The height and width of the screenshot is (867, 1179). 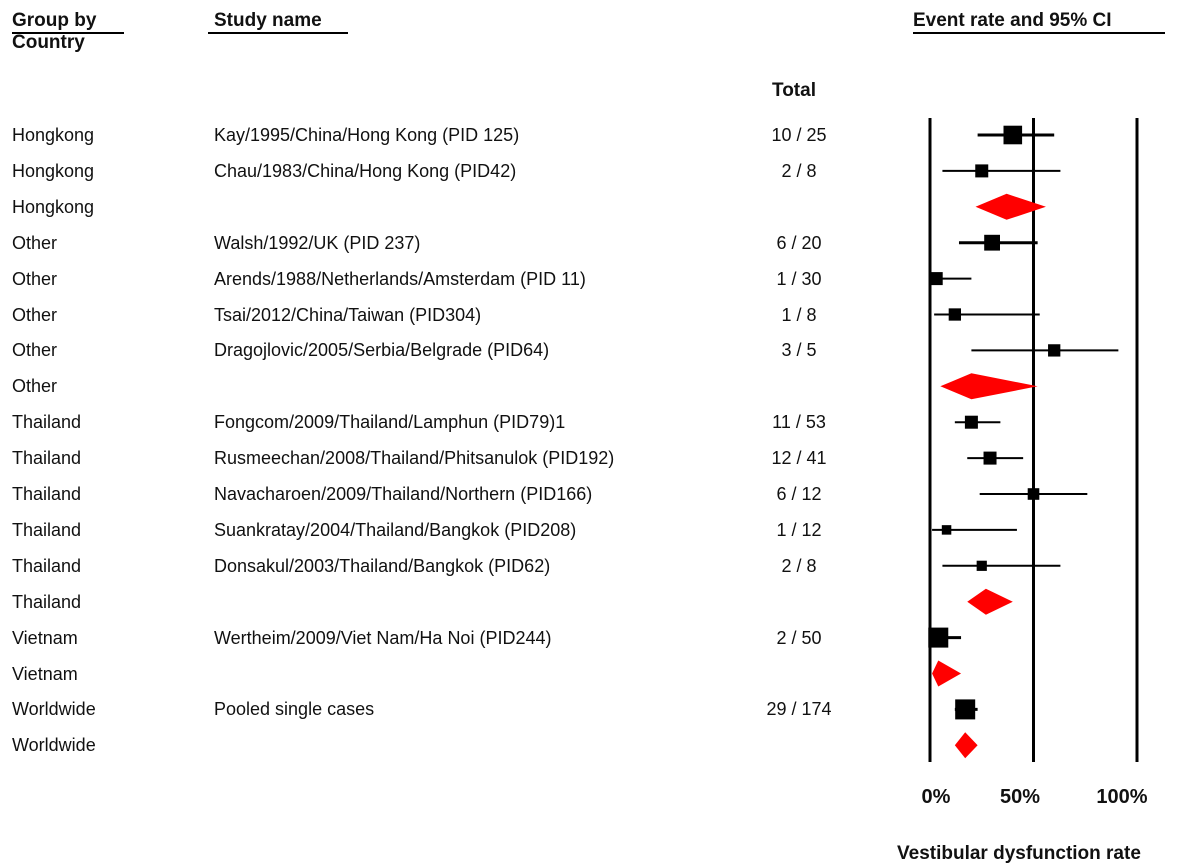 I want to click on row-total: 6 / 20, so click(x=799, y=242).